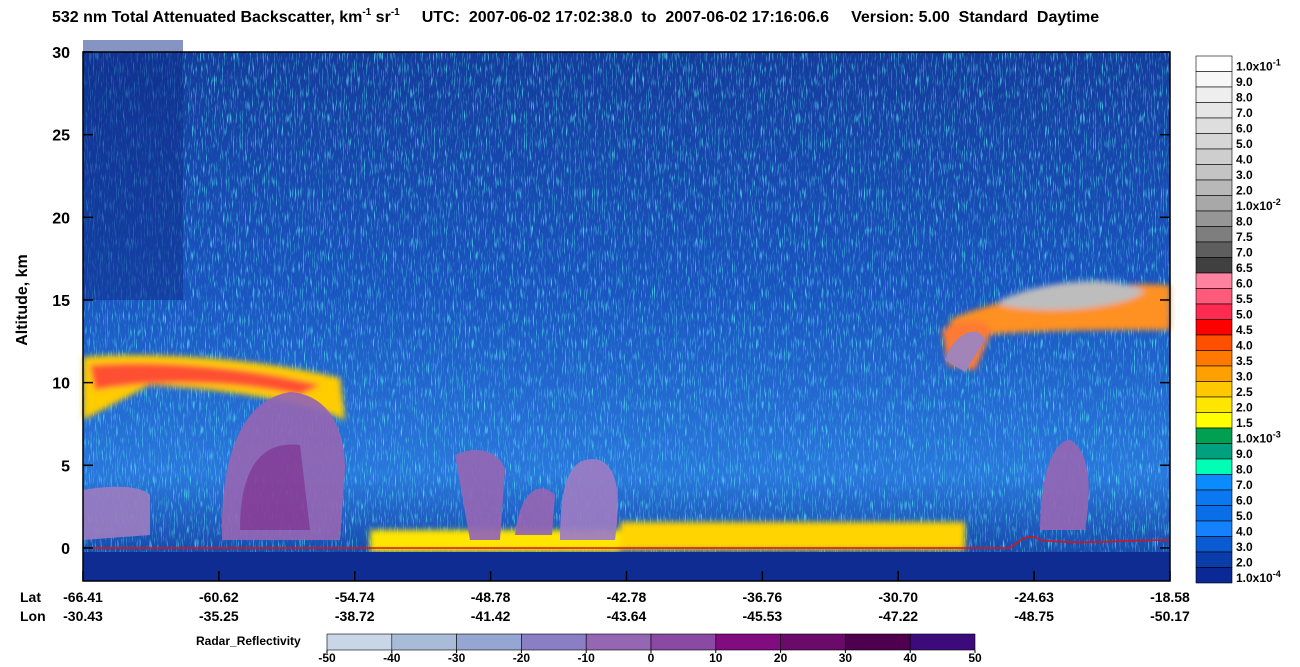 The width and height of the screenshot is (1300, 667). Describe the element at coordinates (975, 658) in the screenshot. I see `radar-tick-label: 50` at that location.